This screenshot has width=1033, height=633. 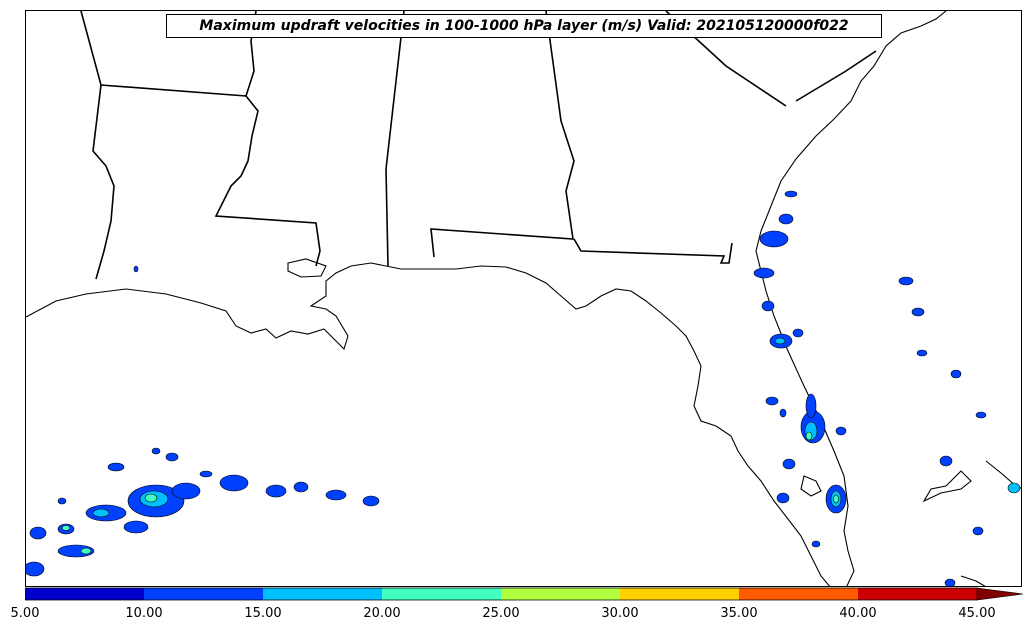 I want to click on colorbar-tick-label: 35.00, so click(x=739, y=613).